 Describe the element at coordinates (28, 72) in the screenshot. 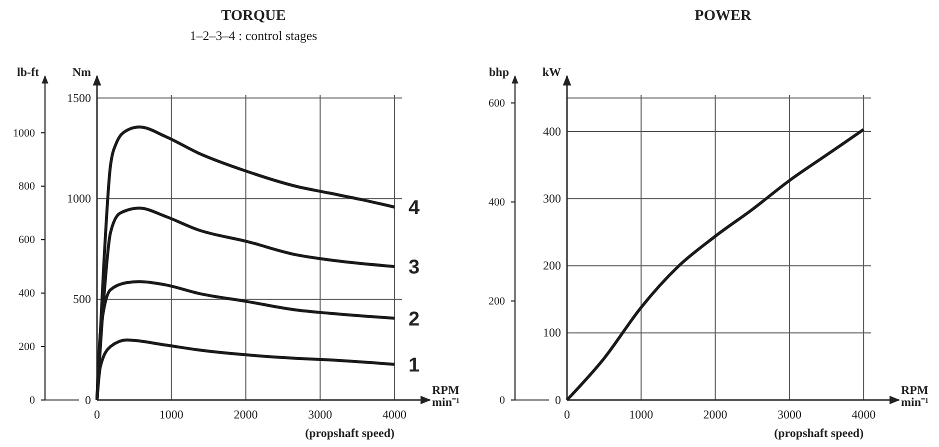

I see `y2-axis-title: lb-ft` at that location.